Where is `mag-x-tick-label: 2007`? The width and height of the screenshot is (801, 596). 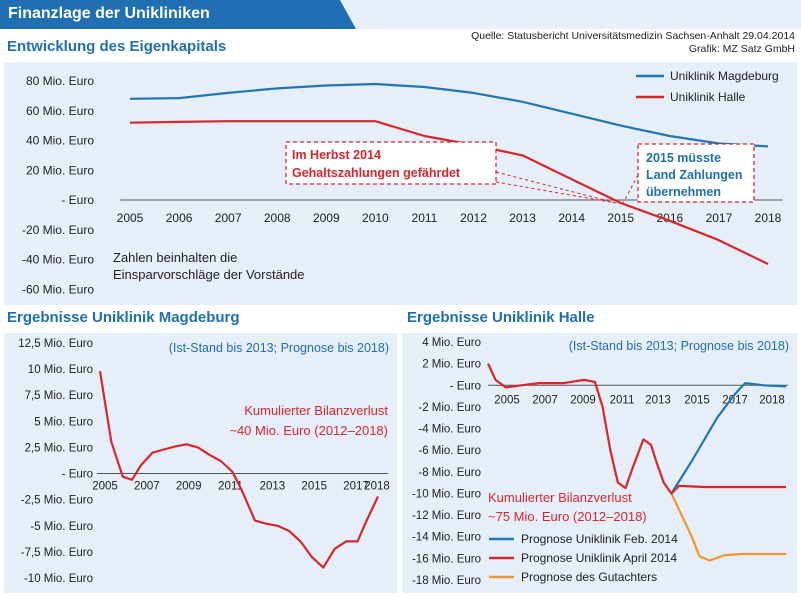 mag-x-tick-label: 2007 is located at coordinates (147, 487).